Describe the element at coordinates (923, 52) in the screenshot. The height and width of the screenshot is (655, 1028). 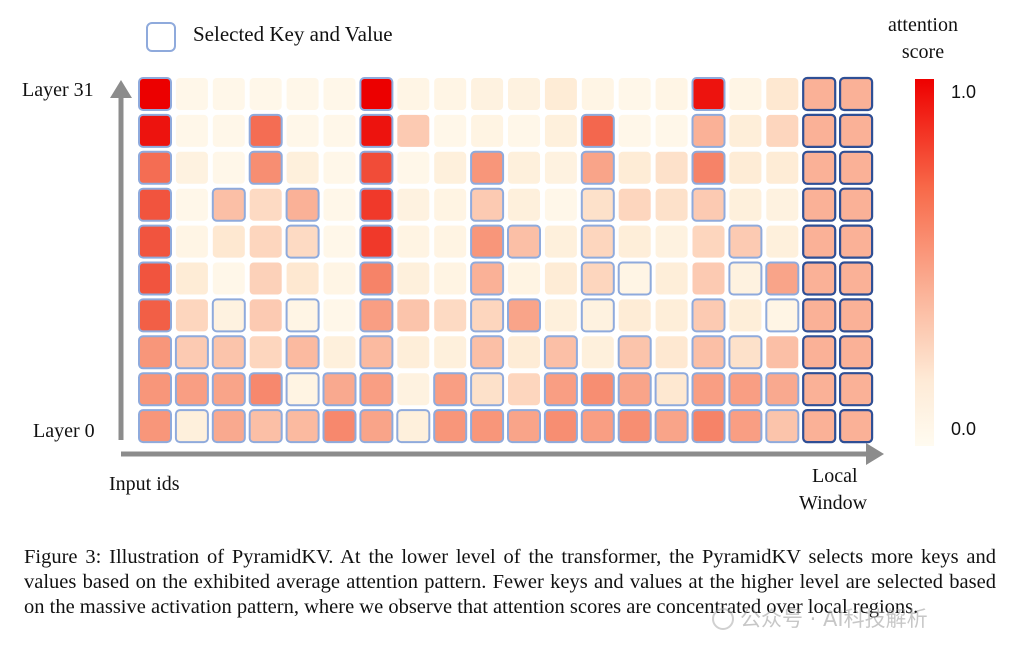
I see `colorbar-title-line2: score` at that location.